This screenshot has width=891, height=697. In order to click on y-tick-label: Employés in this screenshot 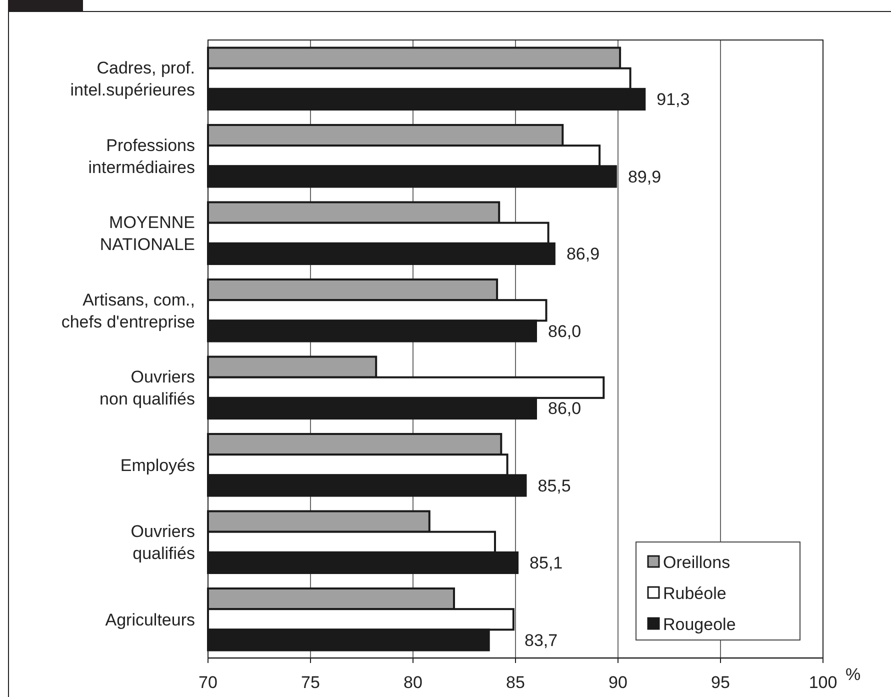, I will do `click(157, 465)`.